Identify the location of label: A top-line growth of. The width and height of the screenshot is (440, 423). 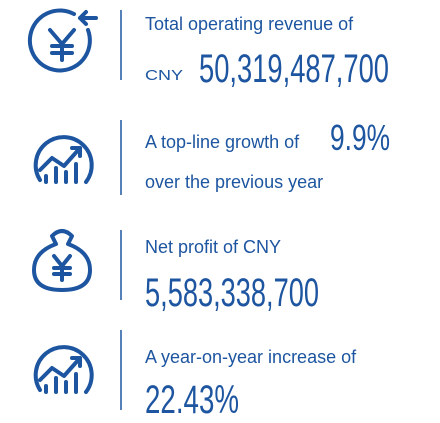
(222, 142).